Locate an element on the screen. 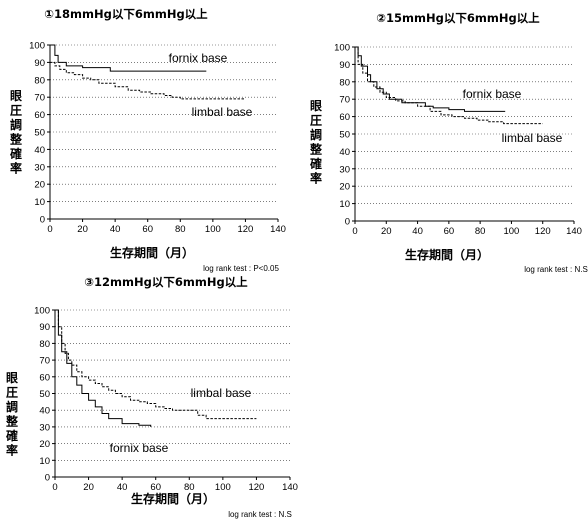 The width and height of the screenshot is (588, 523). log-rank-annotation: log rank test : P<0.05 is located at coordinates (241, 268).